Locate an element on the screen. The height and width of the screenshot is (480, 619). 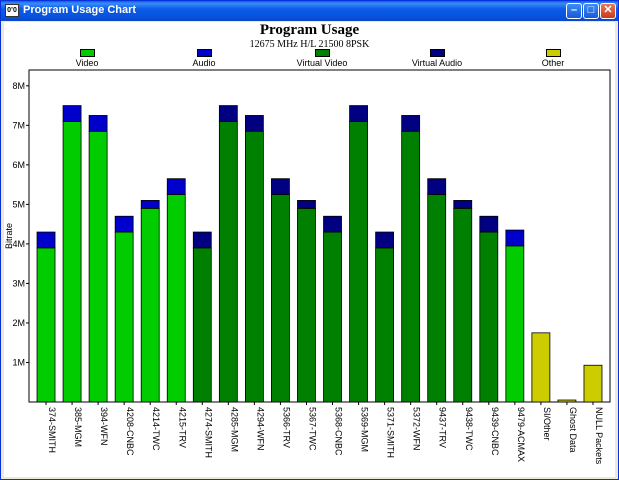
maximize-button: □ is located at coordinates (591, 11).